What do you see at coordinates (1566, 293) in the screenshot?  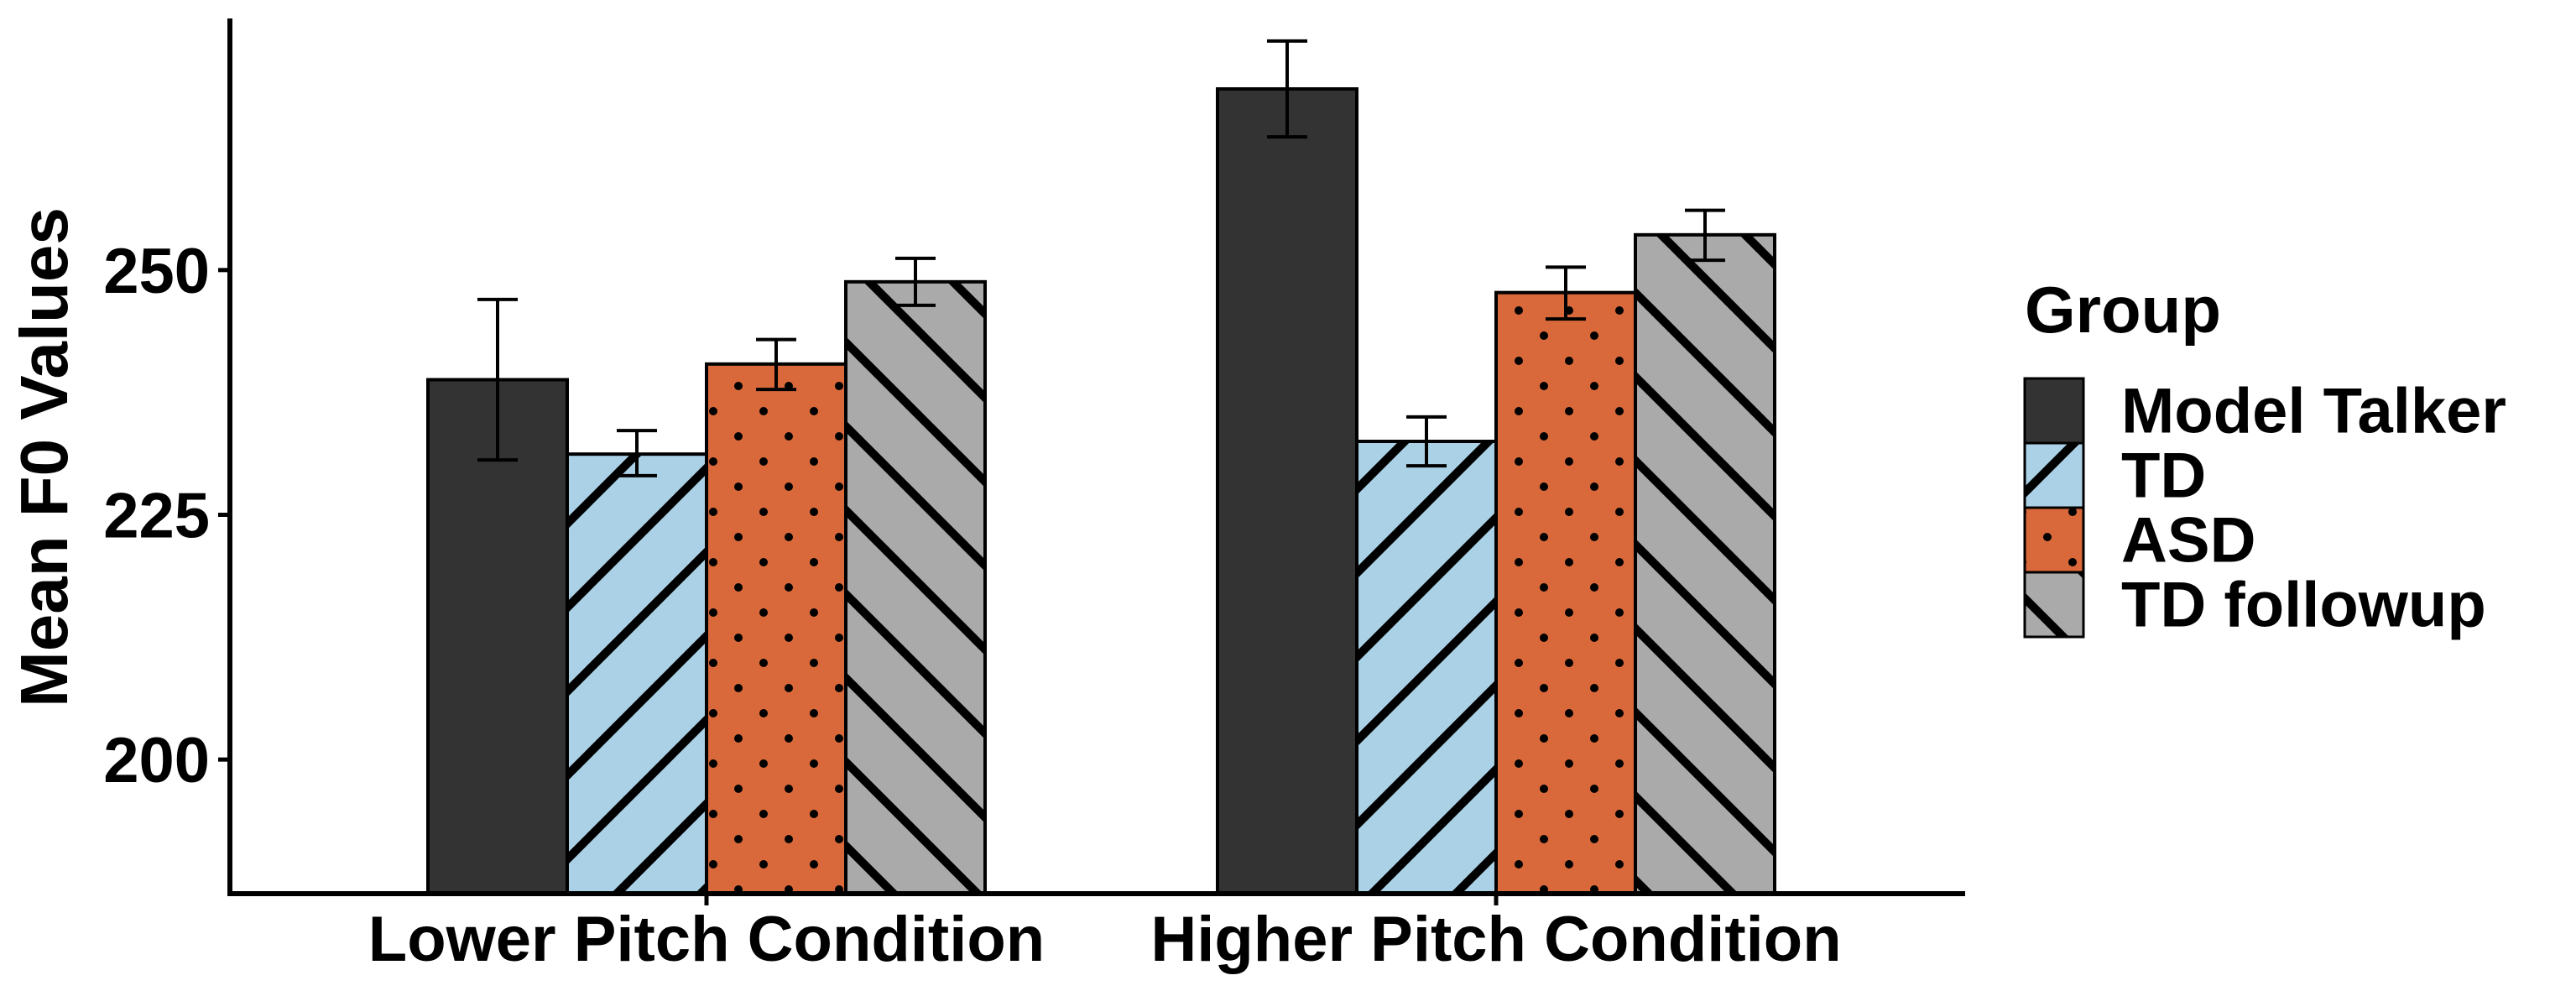 I see `error-bar-asd-higher-pitch-condition` at bounding box center [1566, 293].